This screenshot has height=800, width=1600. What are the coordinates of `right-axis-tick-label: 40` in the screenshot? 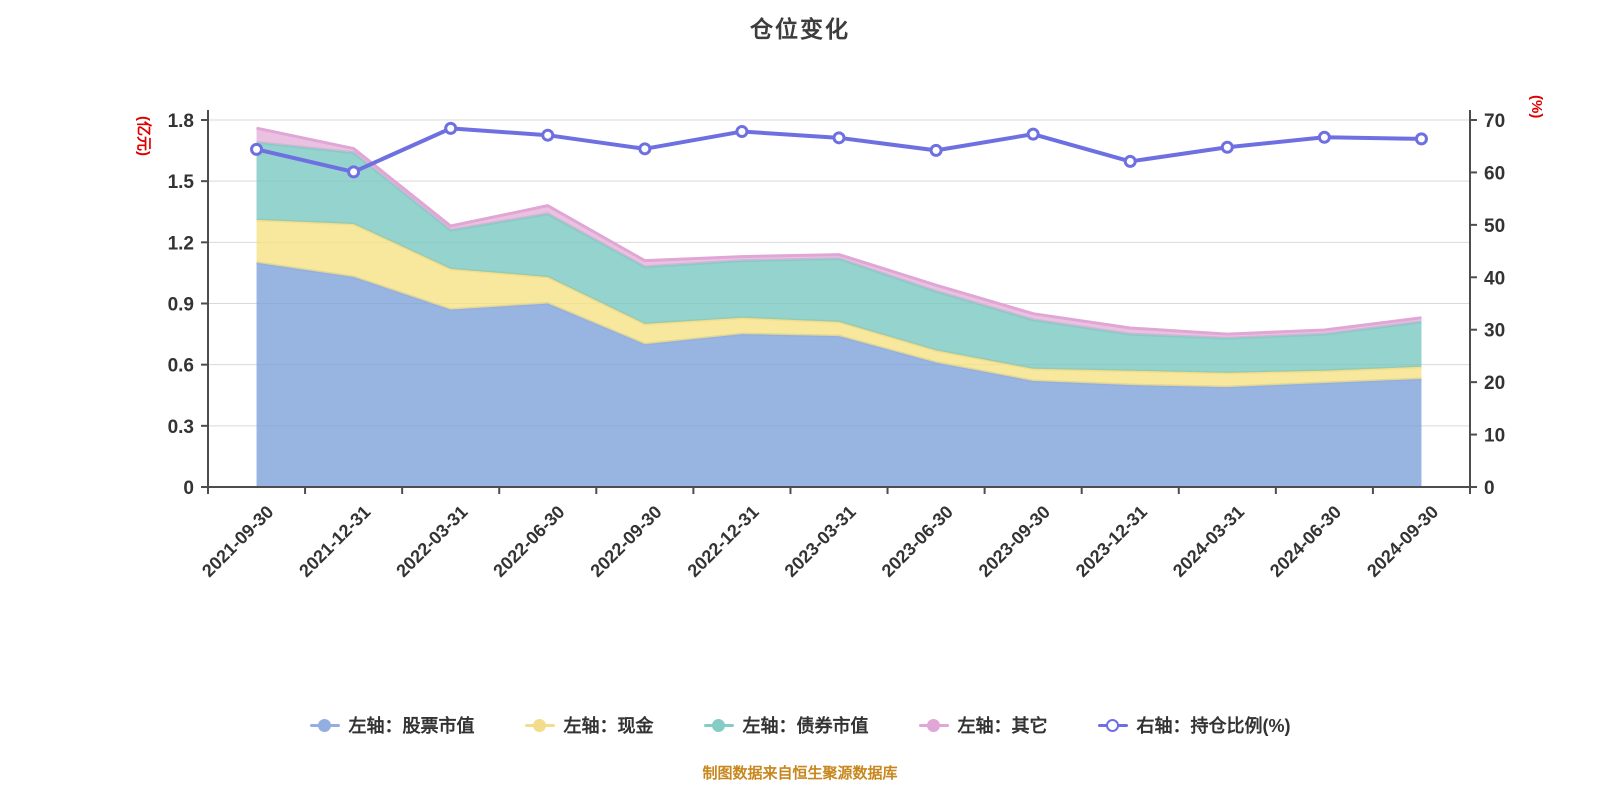 It's located at (1494, 278).